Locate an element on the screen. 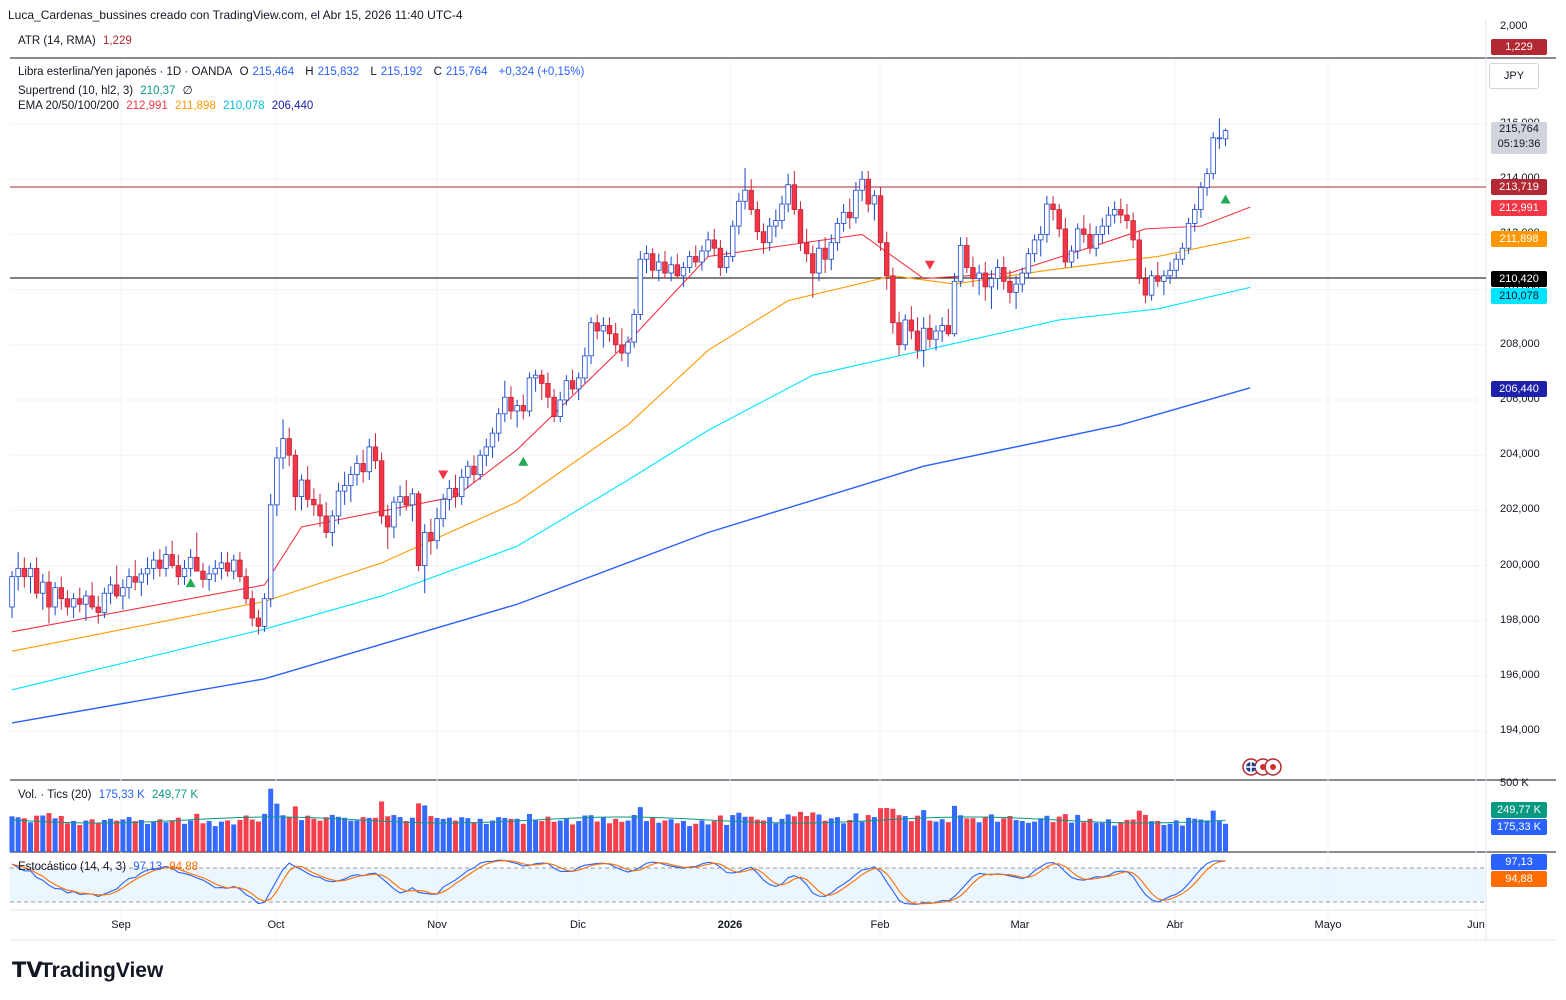 This screenshot has height=1000, width=1566. ema20-badge: 212,991 is located at coordinates (1519, 208).